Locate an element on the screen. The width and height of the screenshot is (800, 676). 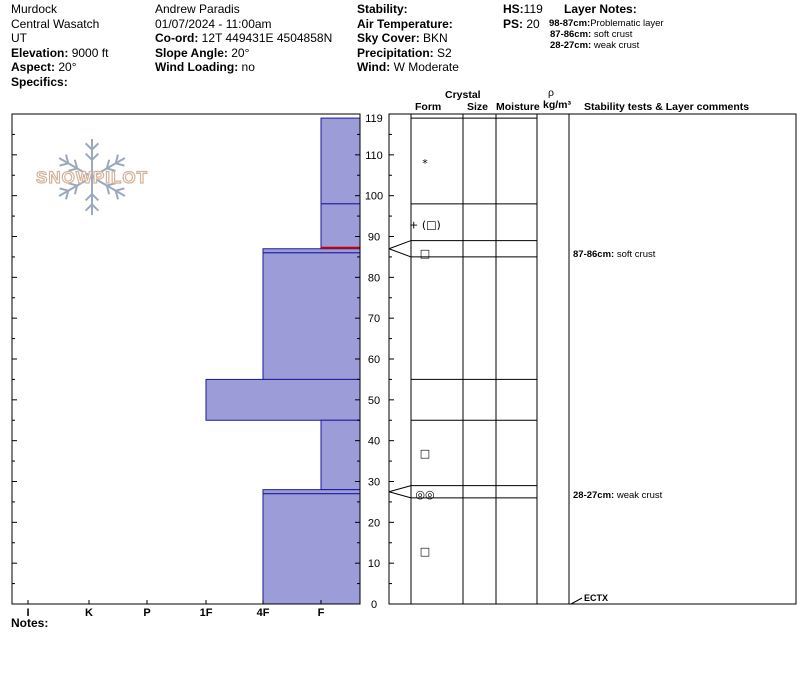
grain-form-symbol: + (□) is located at coordinates (425, 224).